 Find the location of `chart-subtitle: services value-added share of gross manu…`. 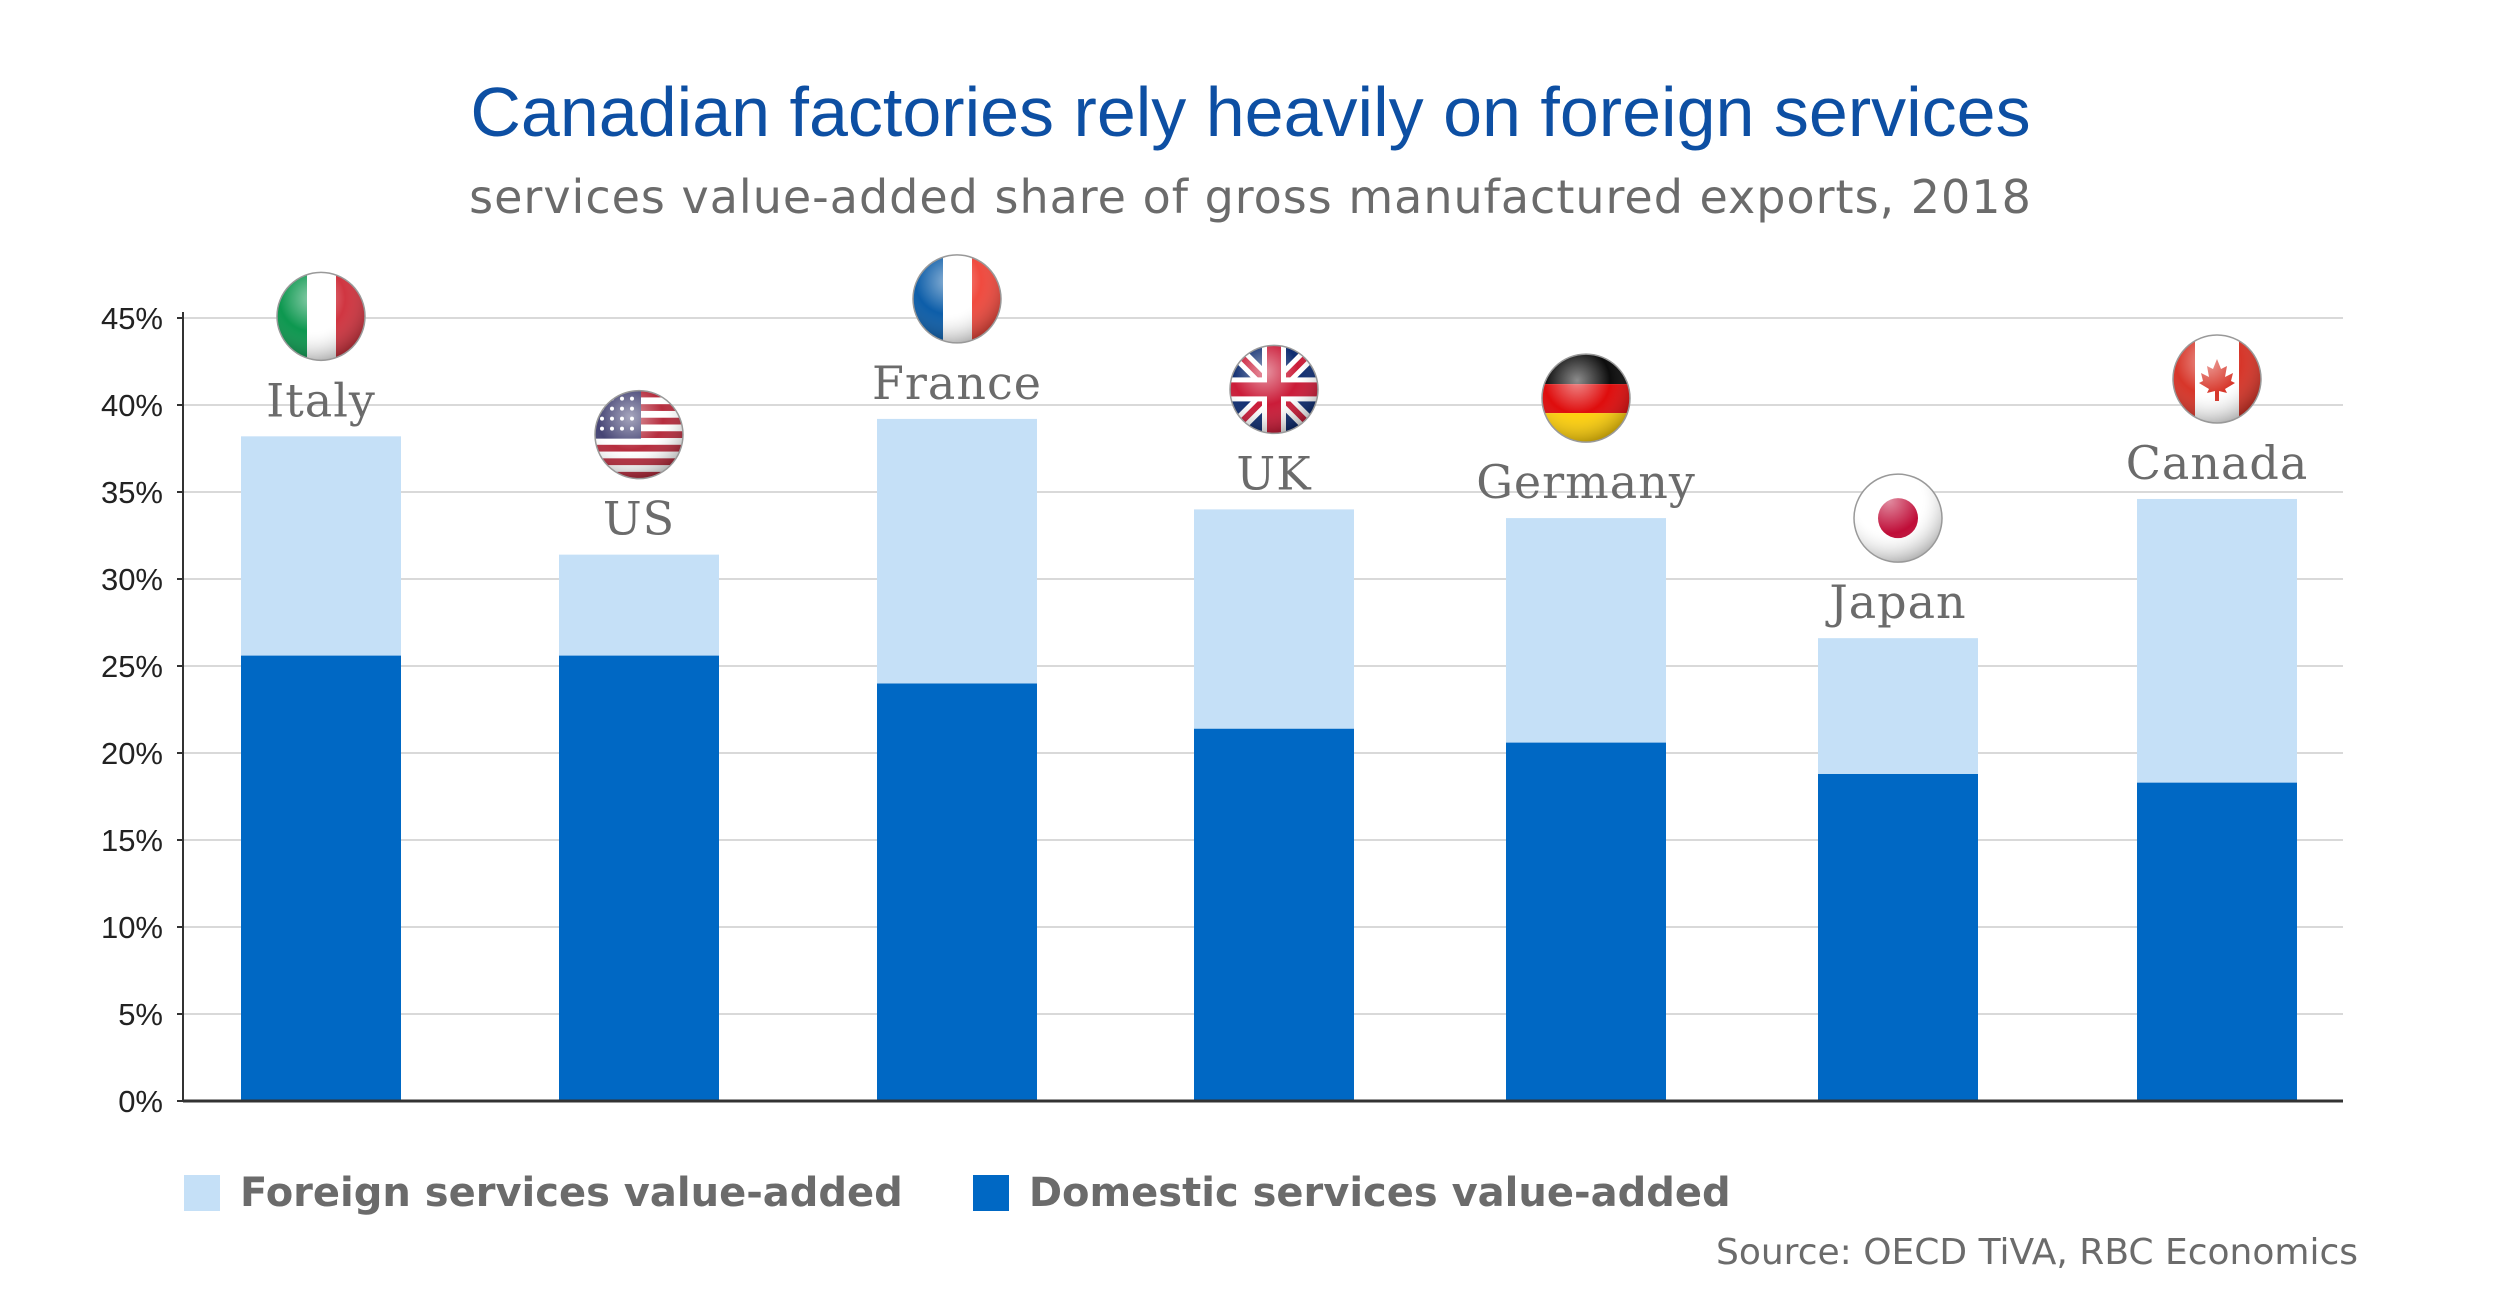

chart-subtitle: services value-added share of gross manu… is located at coordinates (1250, 197).